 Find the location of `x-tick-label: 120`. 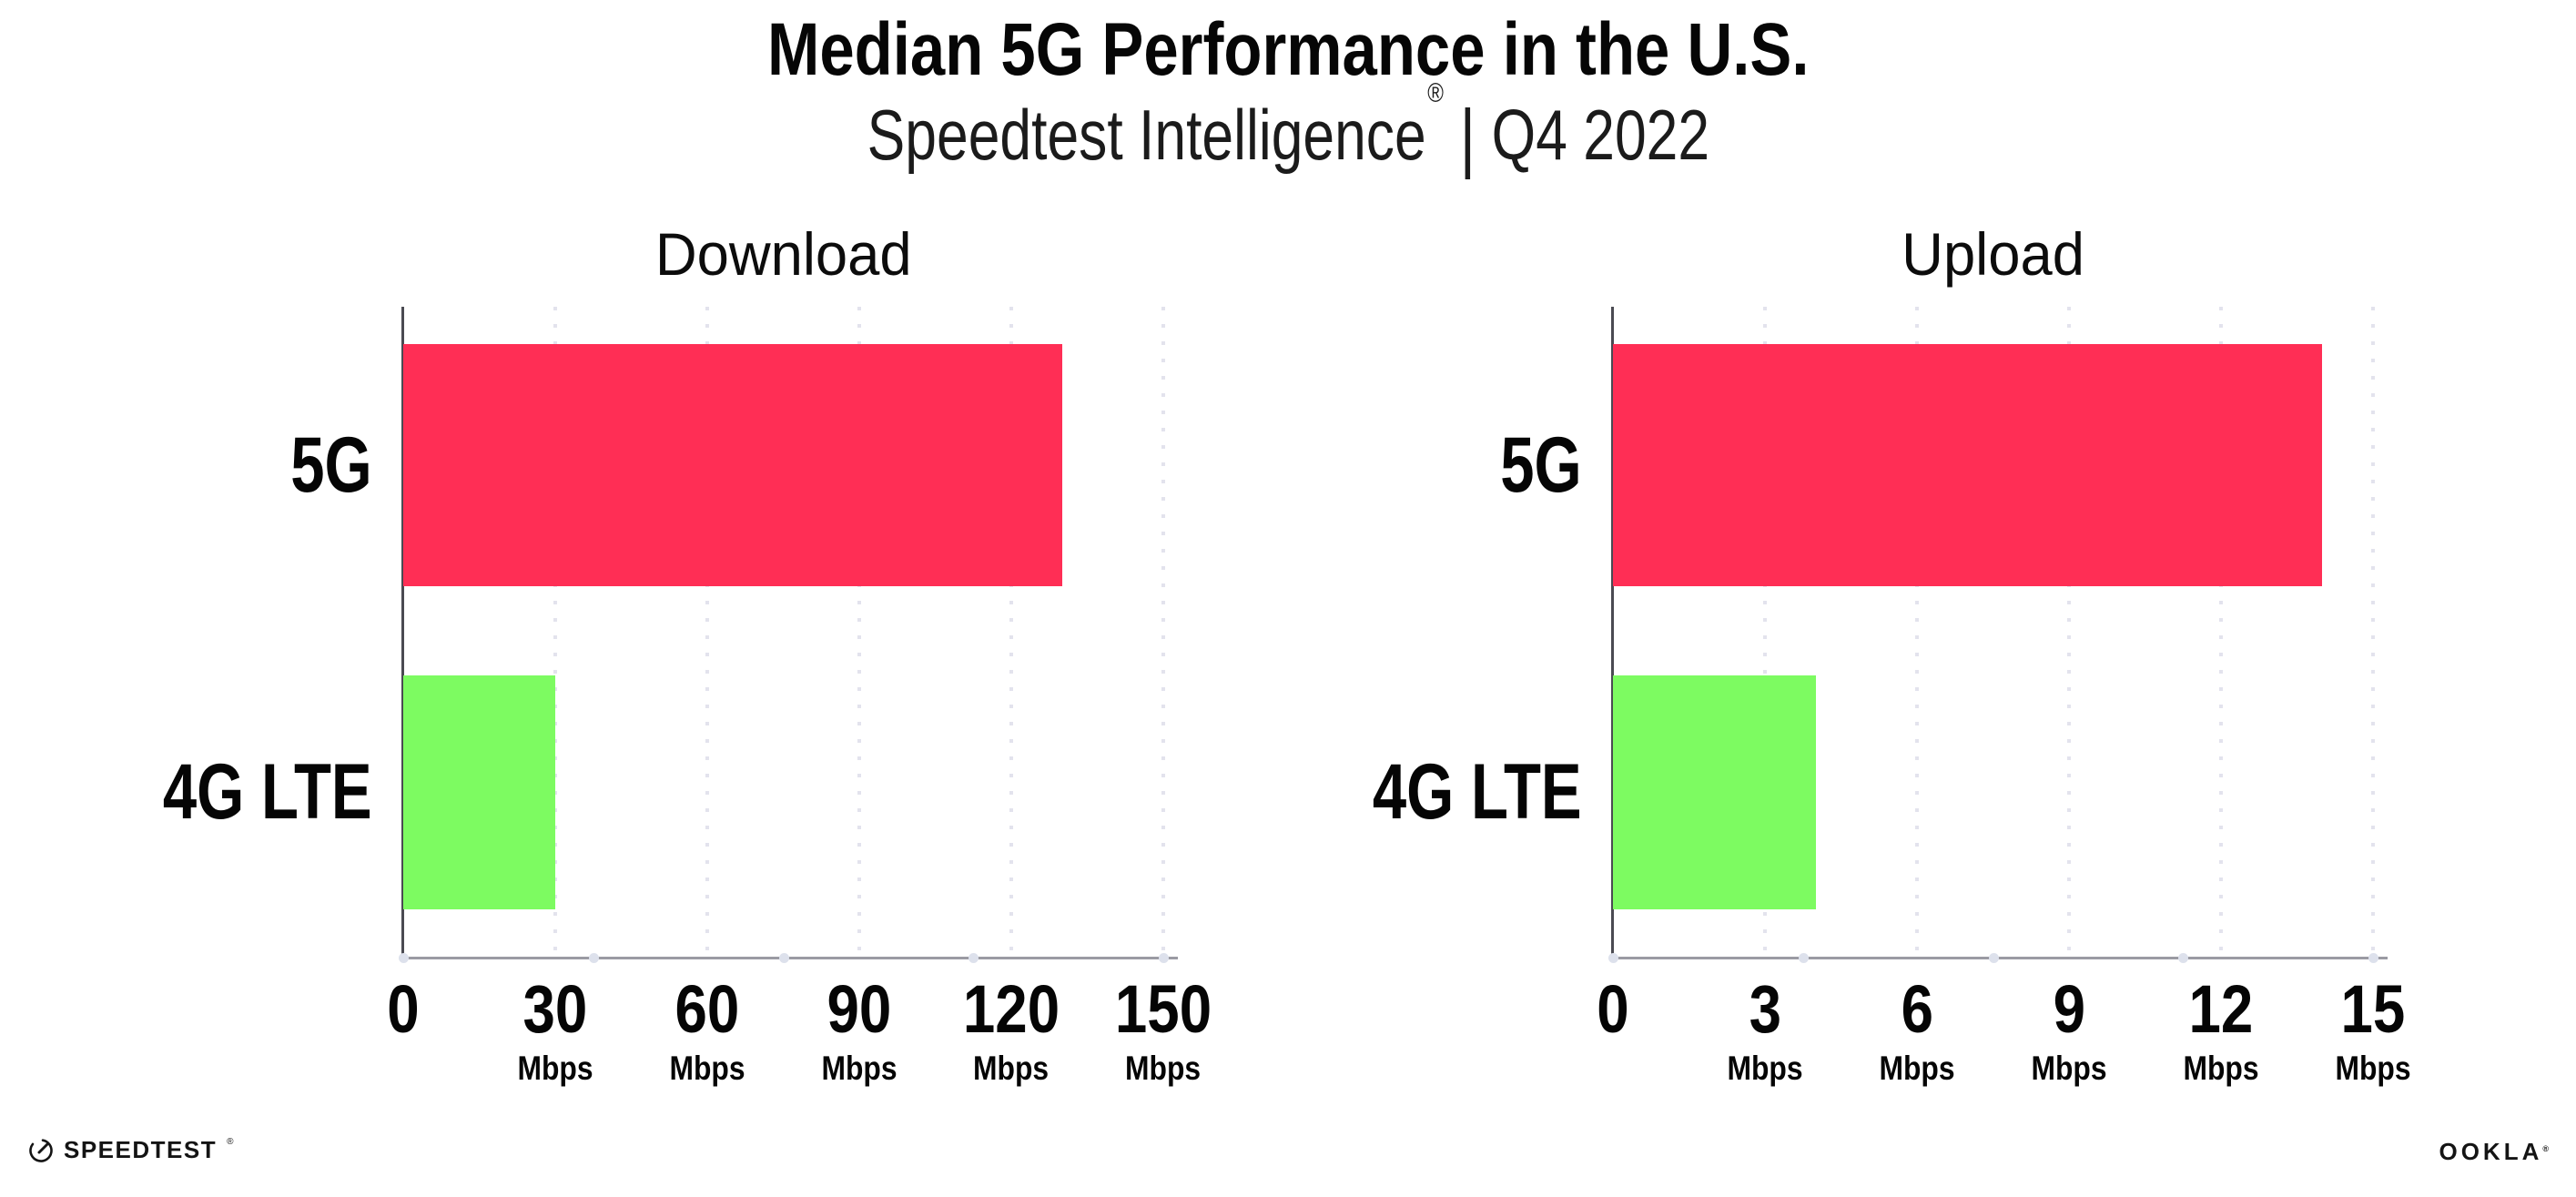

x-tick-label: 120 is located at coordinates (1011, 1010).